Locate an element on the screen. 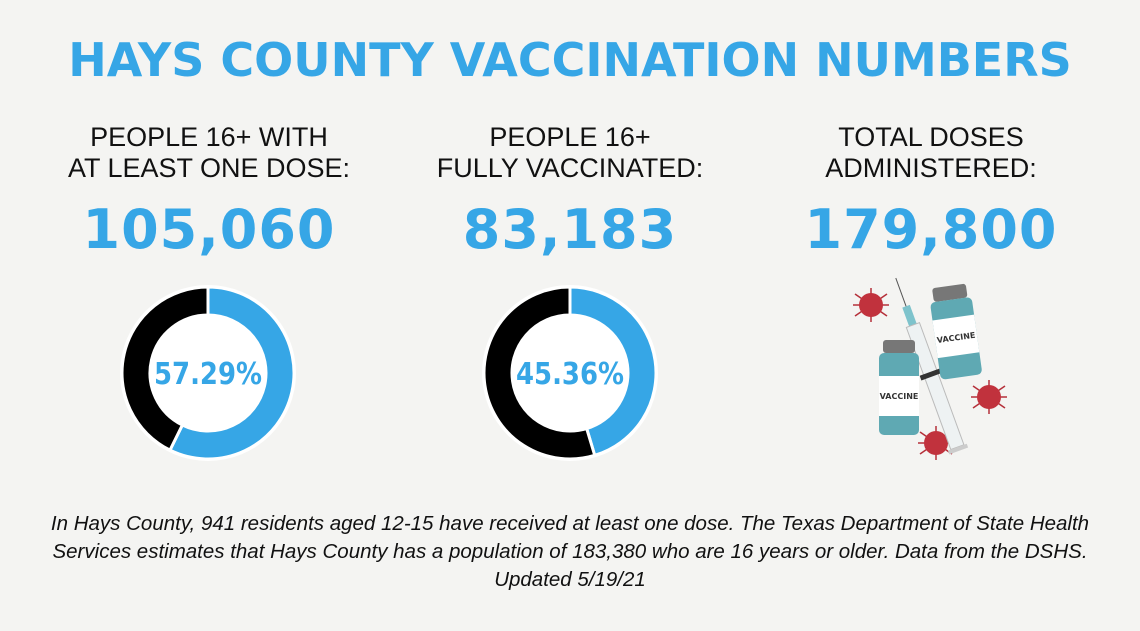 This screenshot has height=631, width=1140. syringe-icon is located at coordinates (932, 366).